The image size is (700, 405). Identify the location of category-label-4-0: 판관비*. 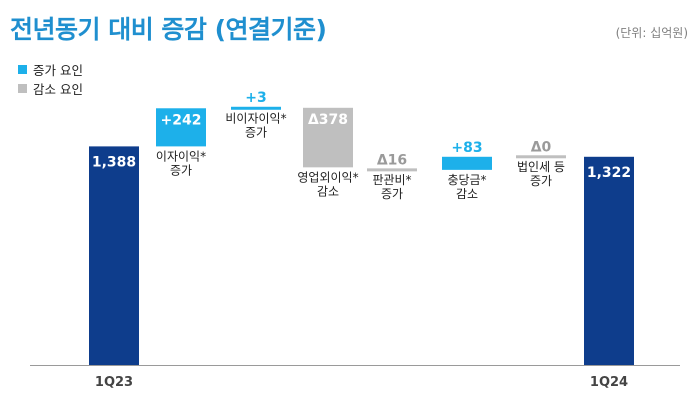
(391, 180).